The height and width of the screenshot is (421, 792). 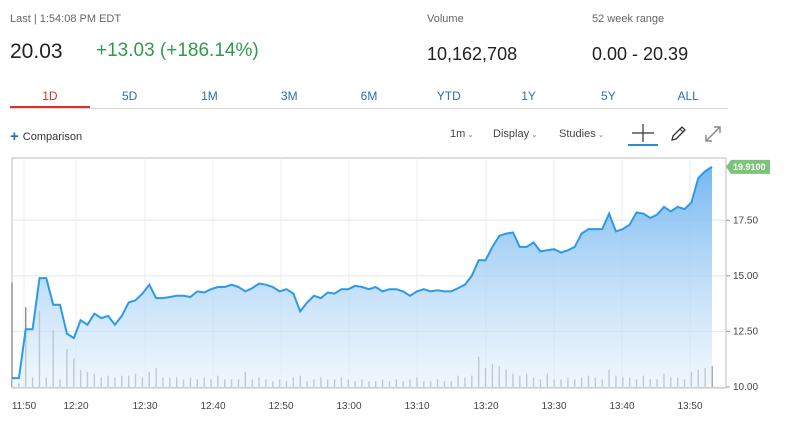 I want to click on tab-1m: 1M, so click(x=209, y=96).